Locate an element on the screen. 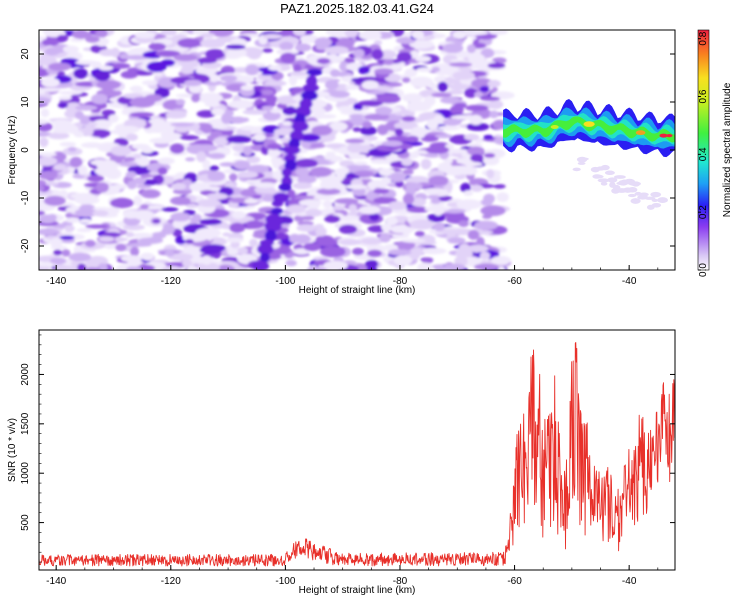 The image size is (750, 600). snr-x-tick-label: -120 is located at coordinates (171, 581).